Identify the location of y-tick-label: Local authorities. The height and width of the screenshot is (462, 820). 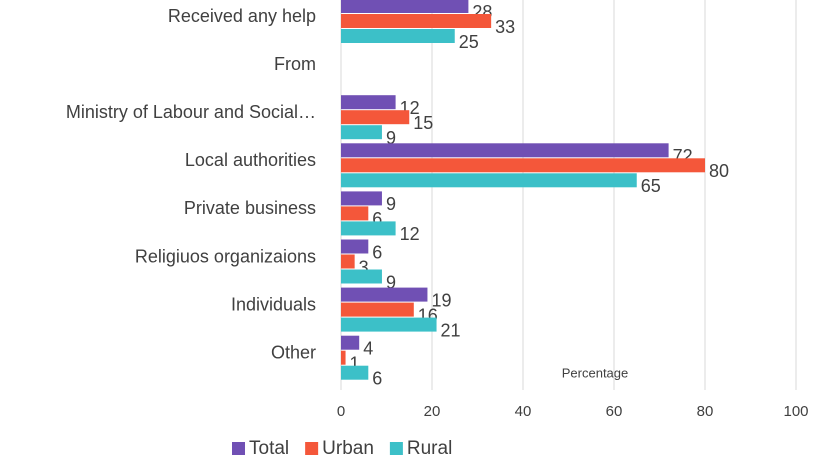
(250, 160).